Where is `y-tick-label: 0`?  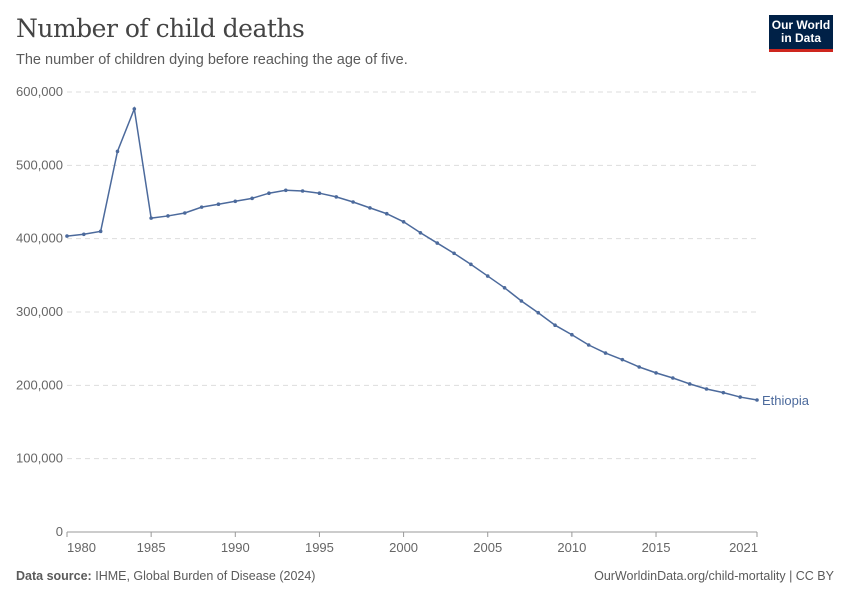
y-tick-label: 0 is located at coordinates (59, 531).